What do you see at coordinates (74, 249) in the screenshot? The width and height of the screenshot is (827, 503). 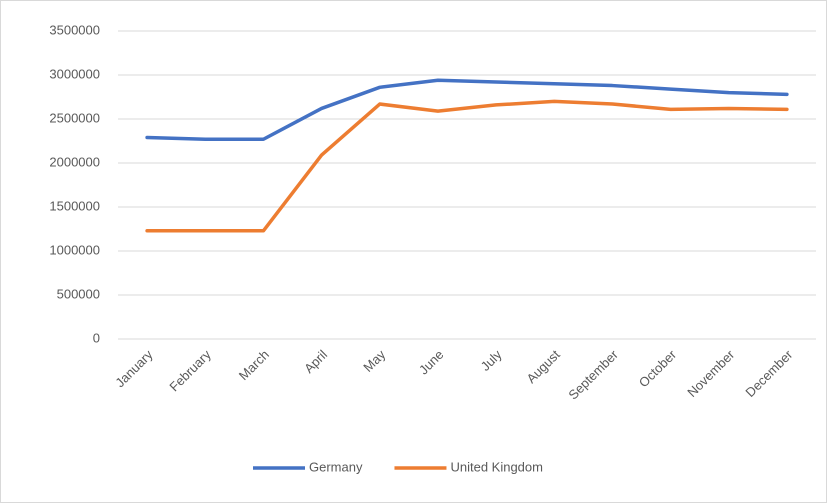 I see `y-tick-label: 1000000` at bounding box center [74, 249].